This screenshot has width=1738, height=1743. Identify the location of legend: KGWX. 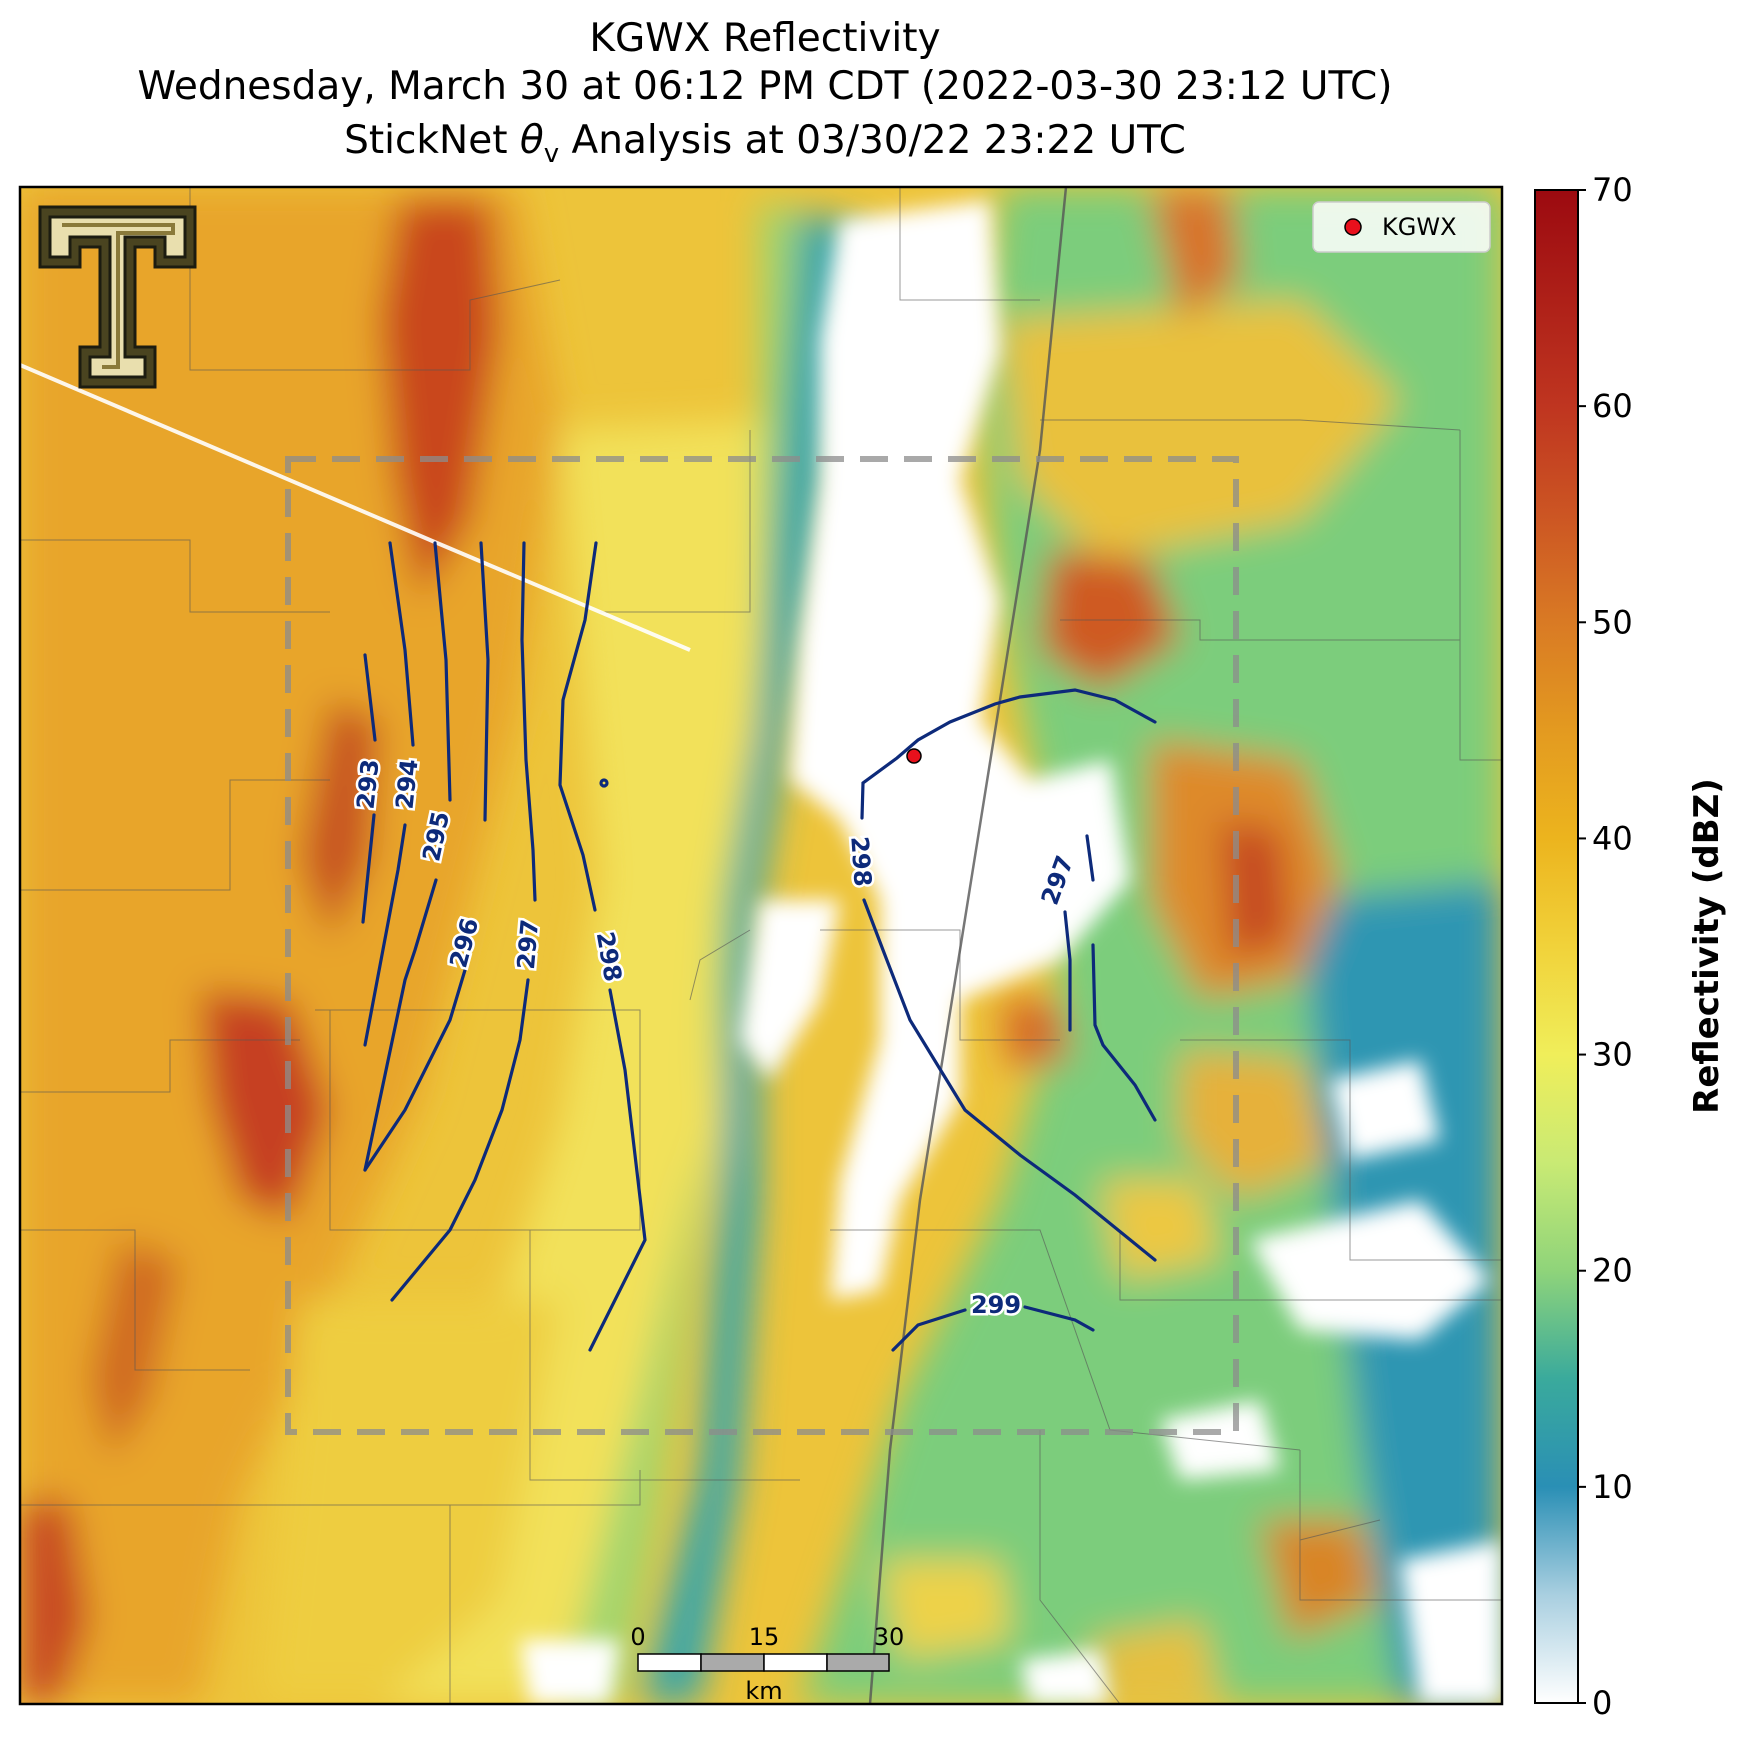
(1401, 227).